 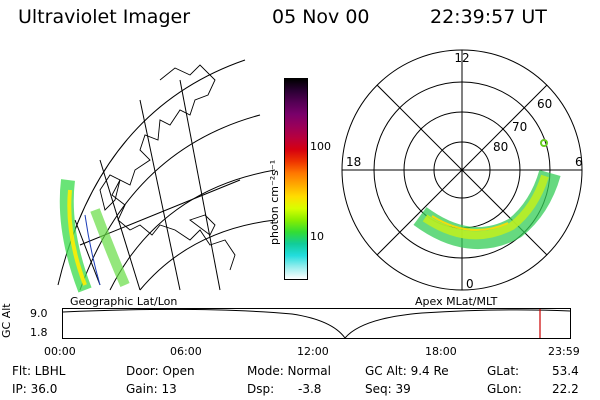 What do you see at coordinates (186, 351) in the screenshot?
I see `timeline-xtick-0600: 06:00` at bounding box center [186, 351].